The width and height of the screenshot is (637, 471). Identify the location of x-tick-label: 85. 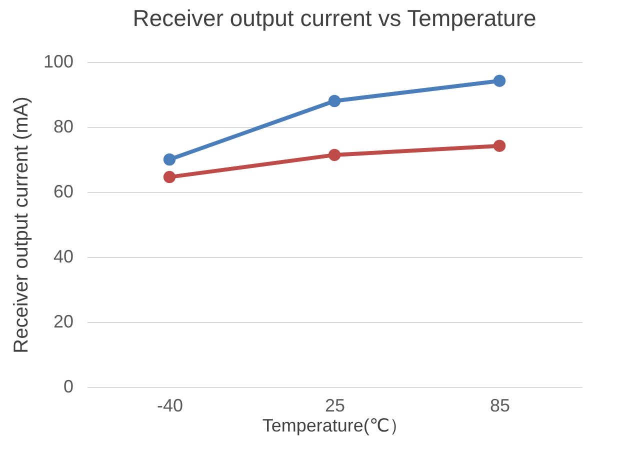
(500, 406).